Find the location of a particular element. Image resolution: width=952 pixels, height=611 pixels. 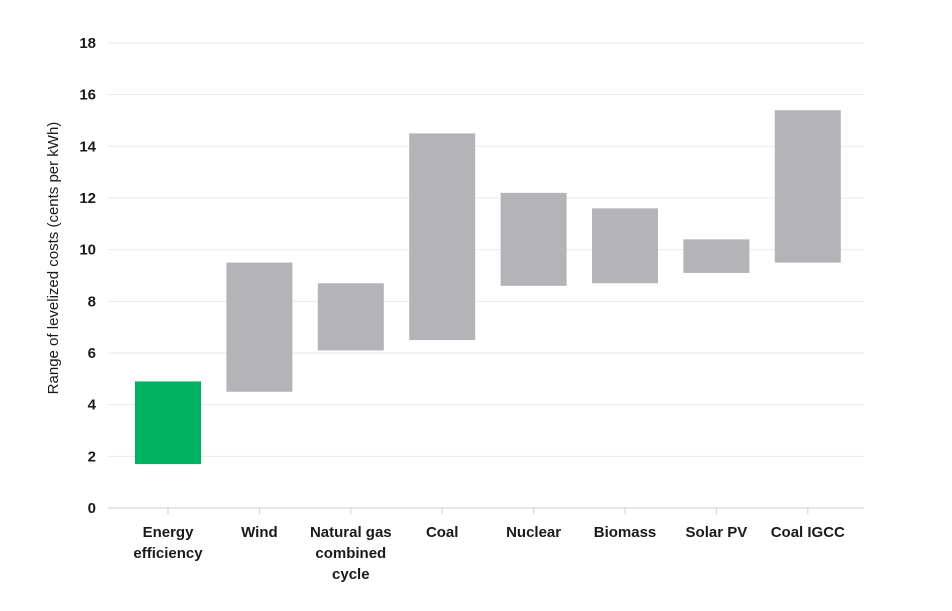

category-label-line: Nuclear is located at coordinates (533, 532).